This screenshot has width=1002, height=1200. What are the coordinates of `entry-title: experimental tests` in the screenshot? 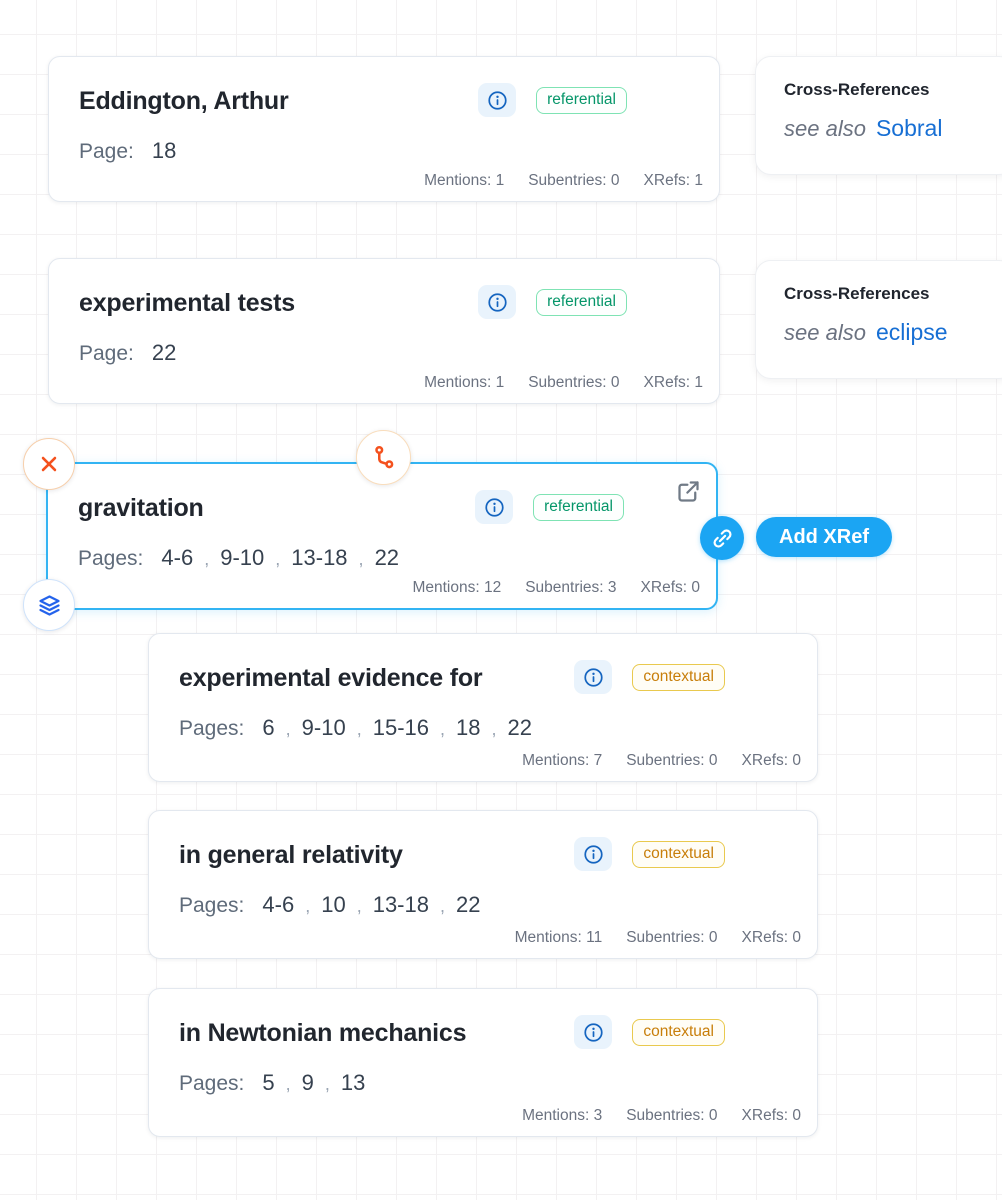 It's located at (187, 303).